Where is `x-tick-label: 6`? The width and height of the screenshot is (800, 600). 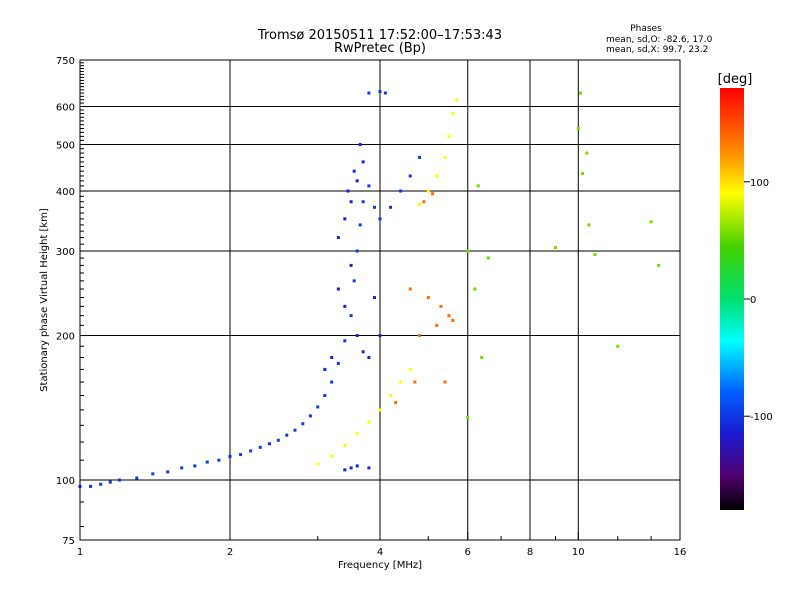
x-tick-label: 6 is located at coordinates (468, 552).